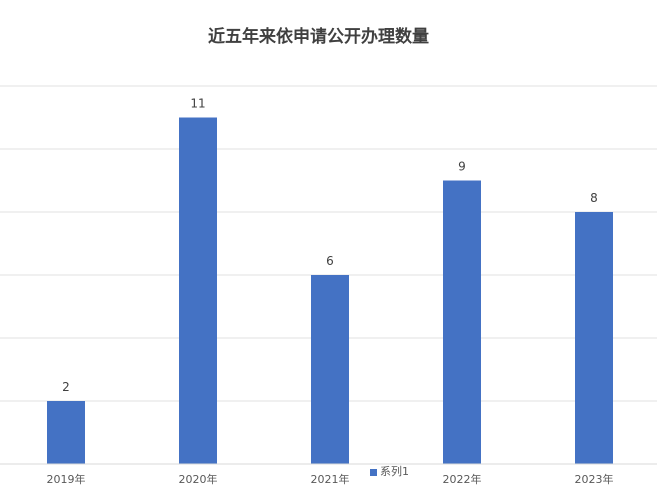 The height and width of the screenshot is (492, 657). What do you see at coordinates (197, 104) in the screenshot?
I see `data-label: 11` at bounding box center [197, 104].